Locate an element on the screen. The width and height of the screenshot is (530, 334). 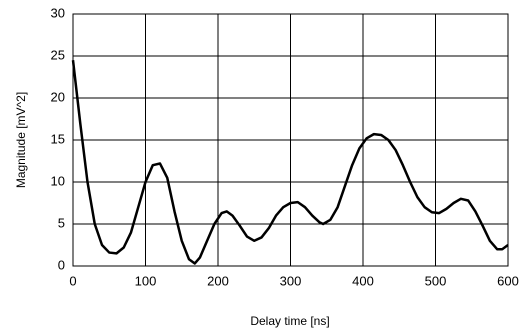
y-tick-label: 10 is located at coordinates (58, 180).